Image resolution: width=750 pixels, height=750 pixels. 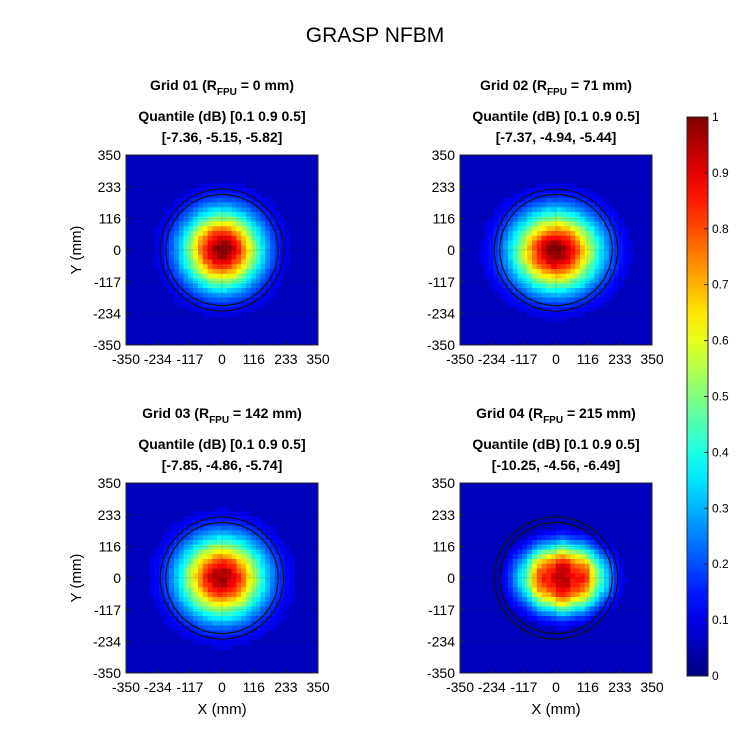 What do you see at coordinates (189, 687) in the screenshot?
I see `x-tick-label: -117` at bounding box center [189, 687].